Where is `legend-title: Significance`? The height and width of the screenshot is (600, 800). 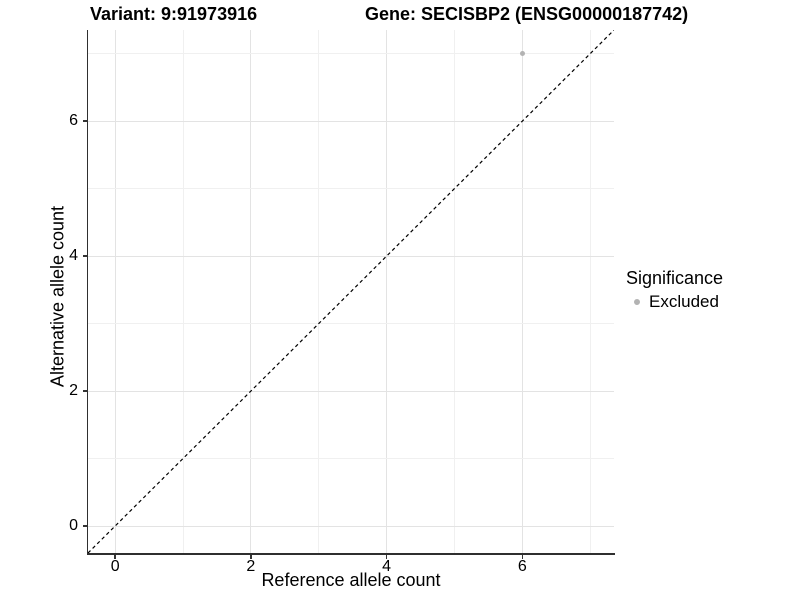
legend-title: Significance is located at coordinates (675, 278).